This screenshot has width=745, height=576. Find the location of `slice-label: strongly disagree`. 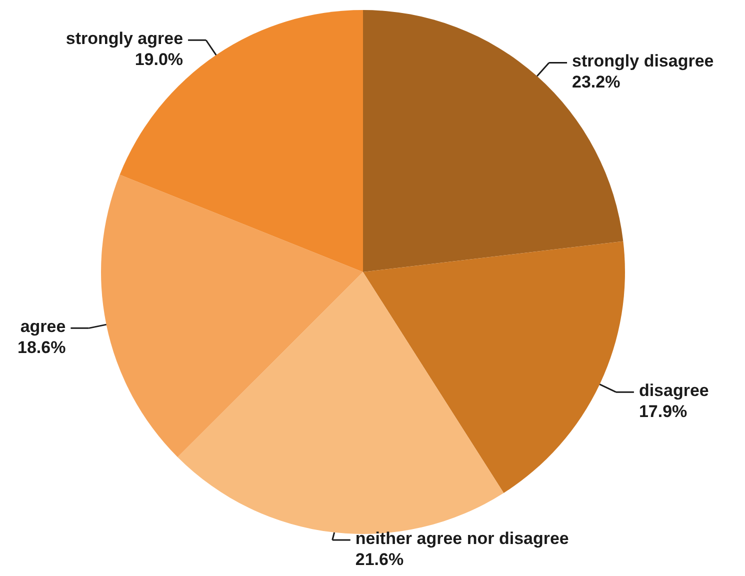

slice-label: strongly disagree is located at coordinates (643, 61).